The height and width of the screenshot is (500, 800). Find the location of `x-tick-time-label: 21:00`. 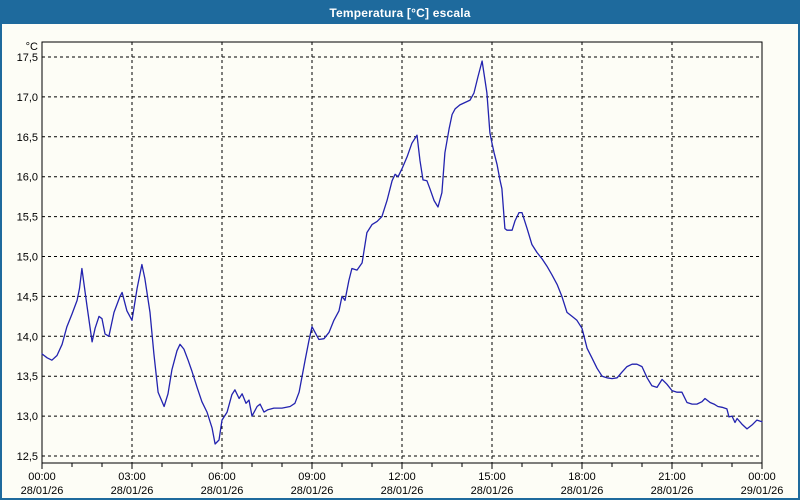

x-tick-time-label: 21:00 is located at coordinates (672, 477).